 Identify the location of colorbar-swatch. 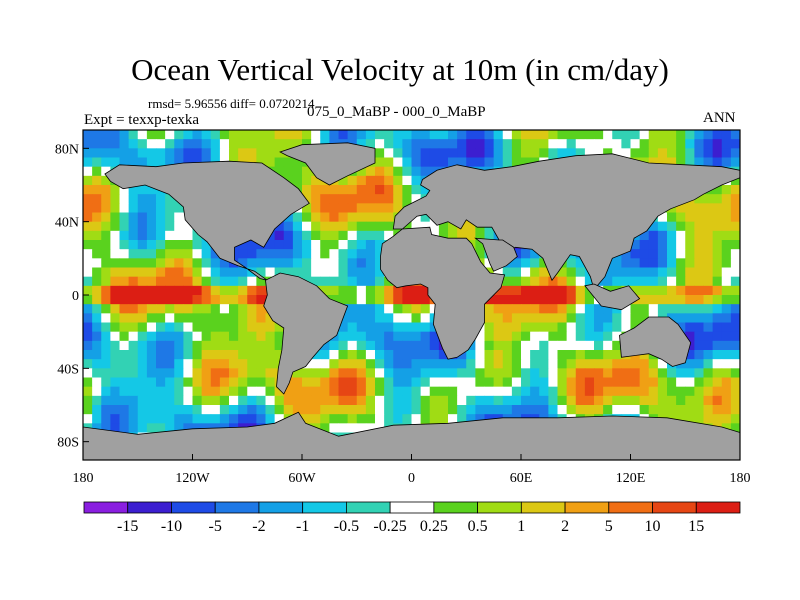
(149, 507).